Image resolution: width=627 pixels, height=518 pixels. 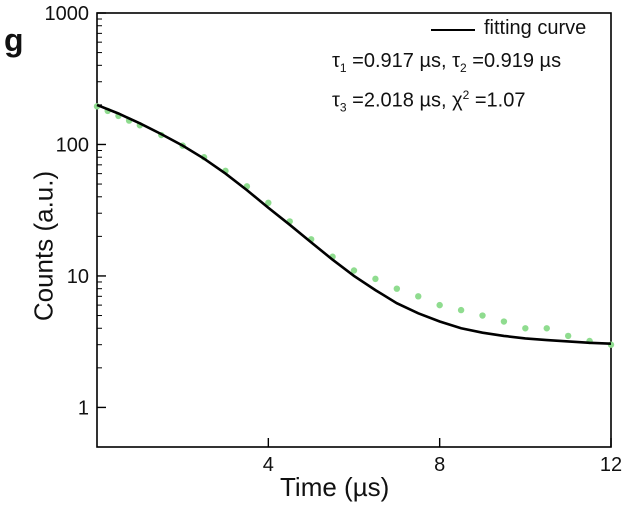 I want to click on x-axis-title: Time (µs), so click(x=335, y=487).